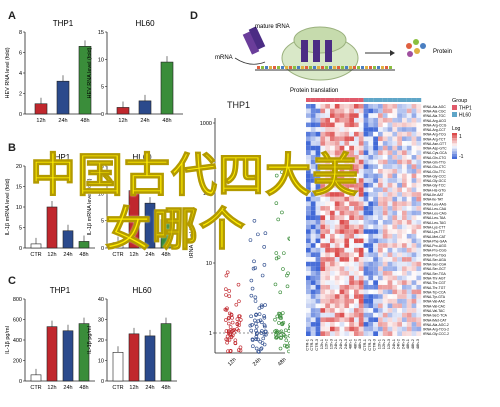 The width and height of the screenshot is (500, 407). What do you see at coordinates (90, 340) in the screenshot?
I see `y-axis-label: IL-1β pg/ml` at bounding box center [90, 340].